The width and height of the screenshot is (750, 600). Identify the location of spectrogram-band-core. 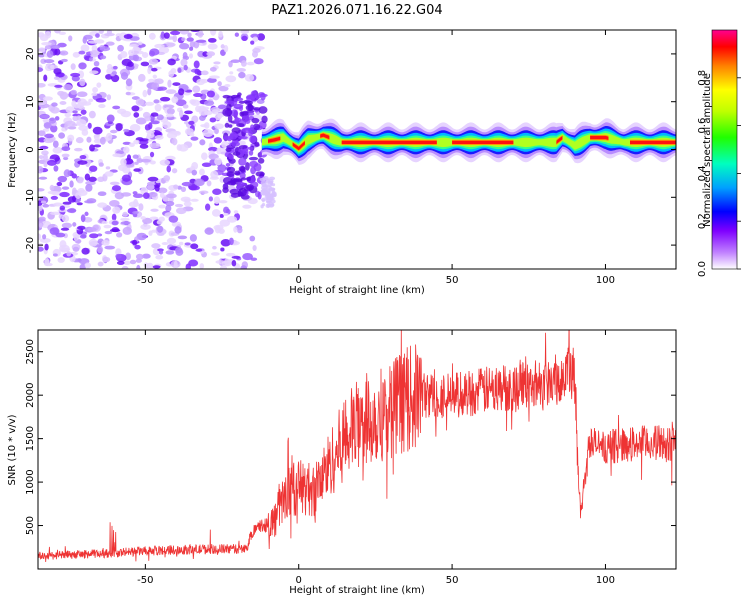
(599, 137).